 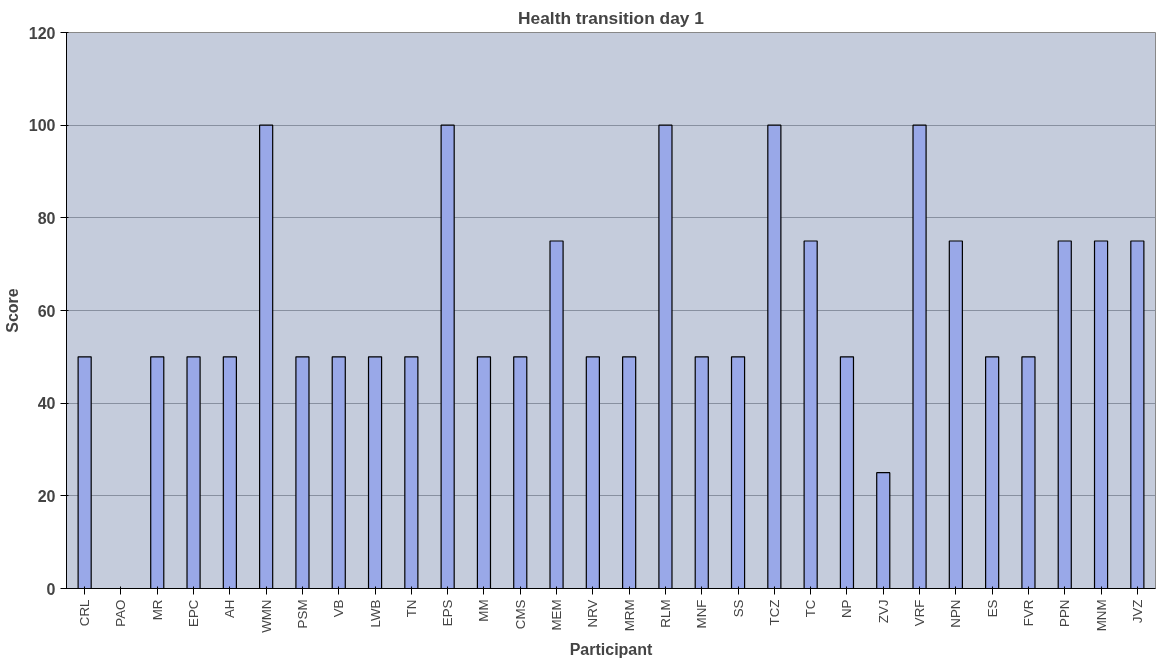 What do you see at coordinates (611, 649) in the screenshot?
I see `x-axis-title: Participant` at bounding box center [611, 649].